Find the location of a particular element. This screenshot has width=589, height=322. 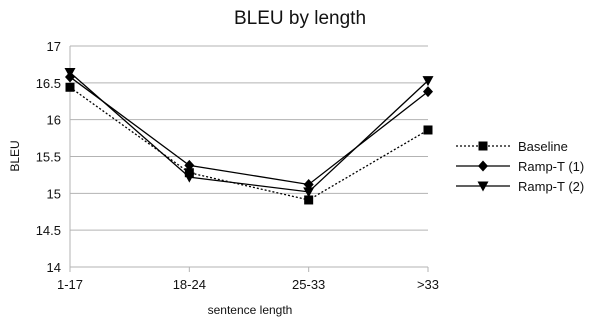

legend-label: Ramp-T (1) is located at coordinates (551, 166).